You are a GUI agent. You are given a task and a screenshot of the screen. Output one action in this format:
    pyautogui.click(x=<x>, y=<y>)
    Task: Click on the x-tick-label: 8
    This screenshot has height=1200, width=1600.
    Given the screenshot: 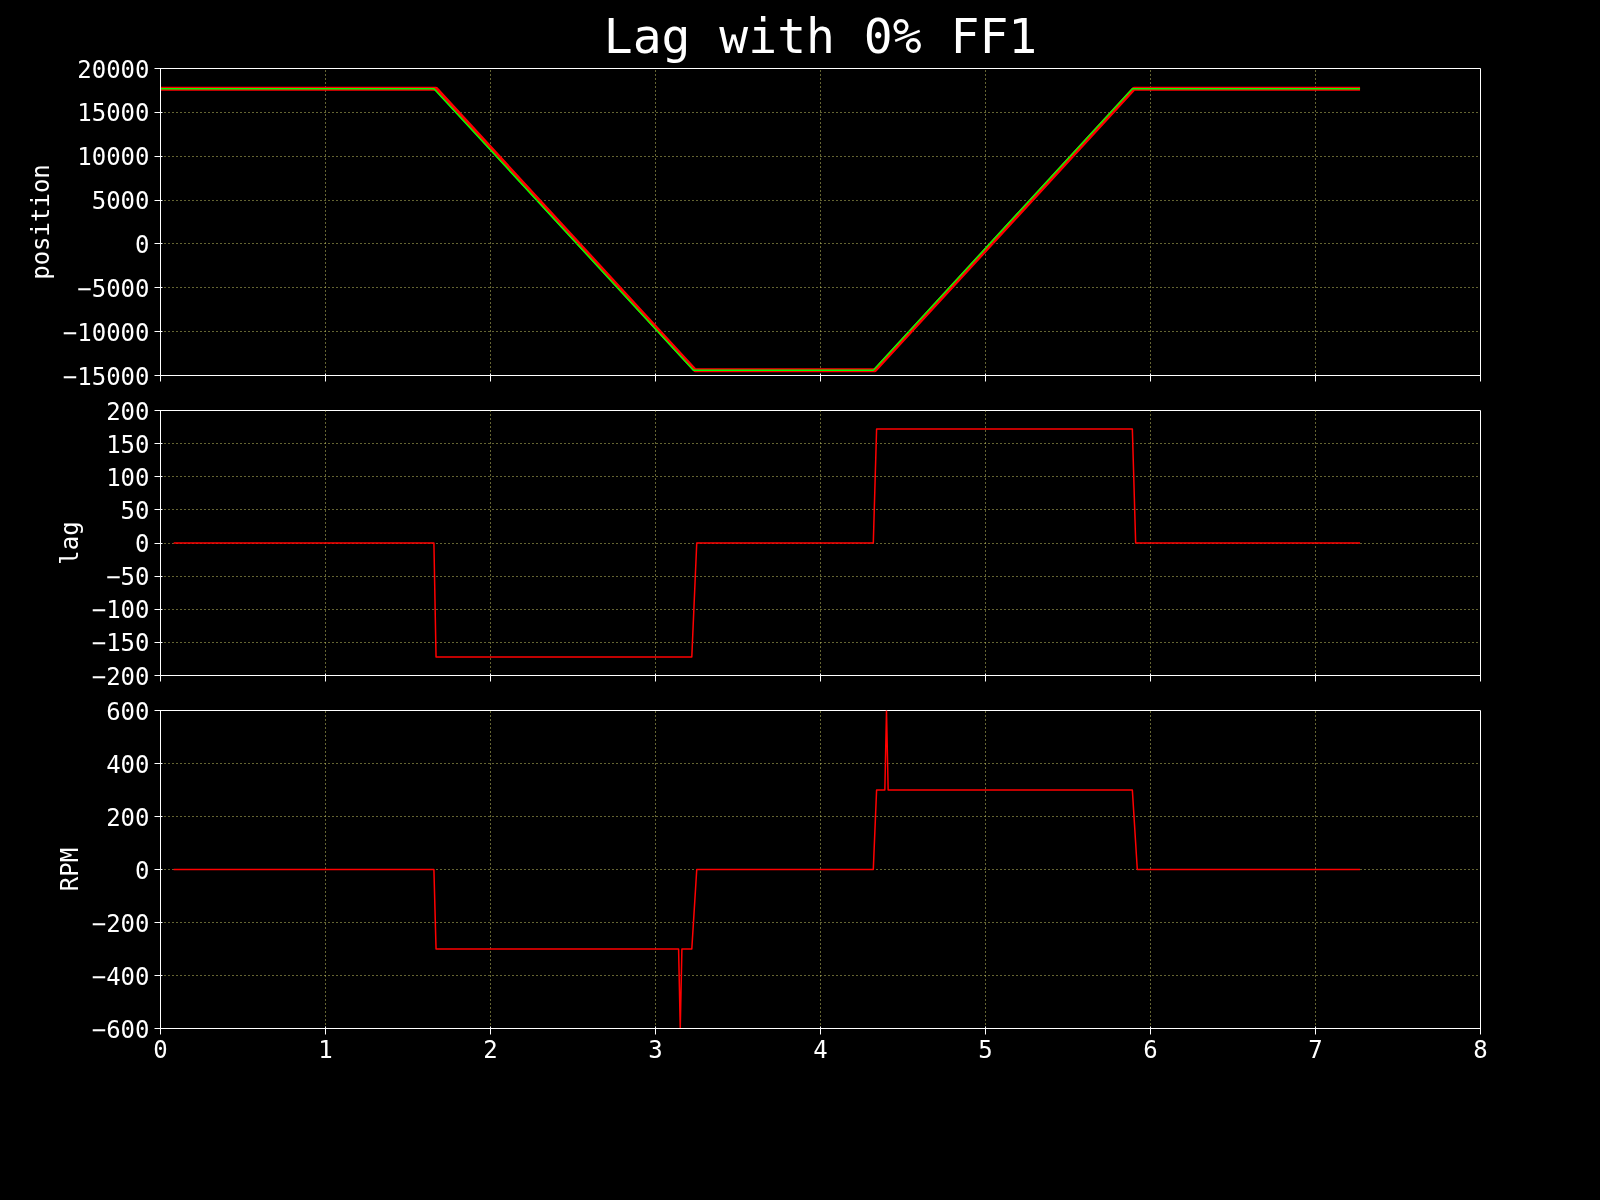 What is the action you would take?
    pyautogui.click(x=1480, y=1049)
    